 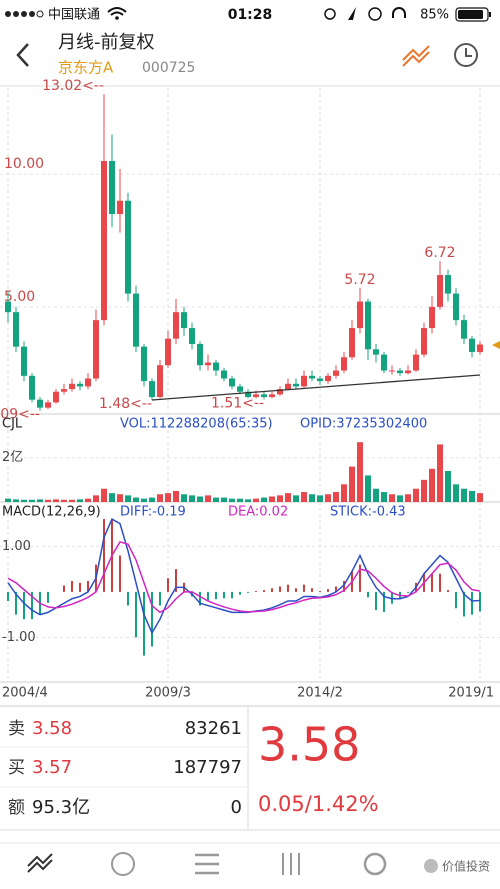 I want to click on x-tick-label: 2009/3, so click(x=168, y=693).